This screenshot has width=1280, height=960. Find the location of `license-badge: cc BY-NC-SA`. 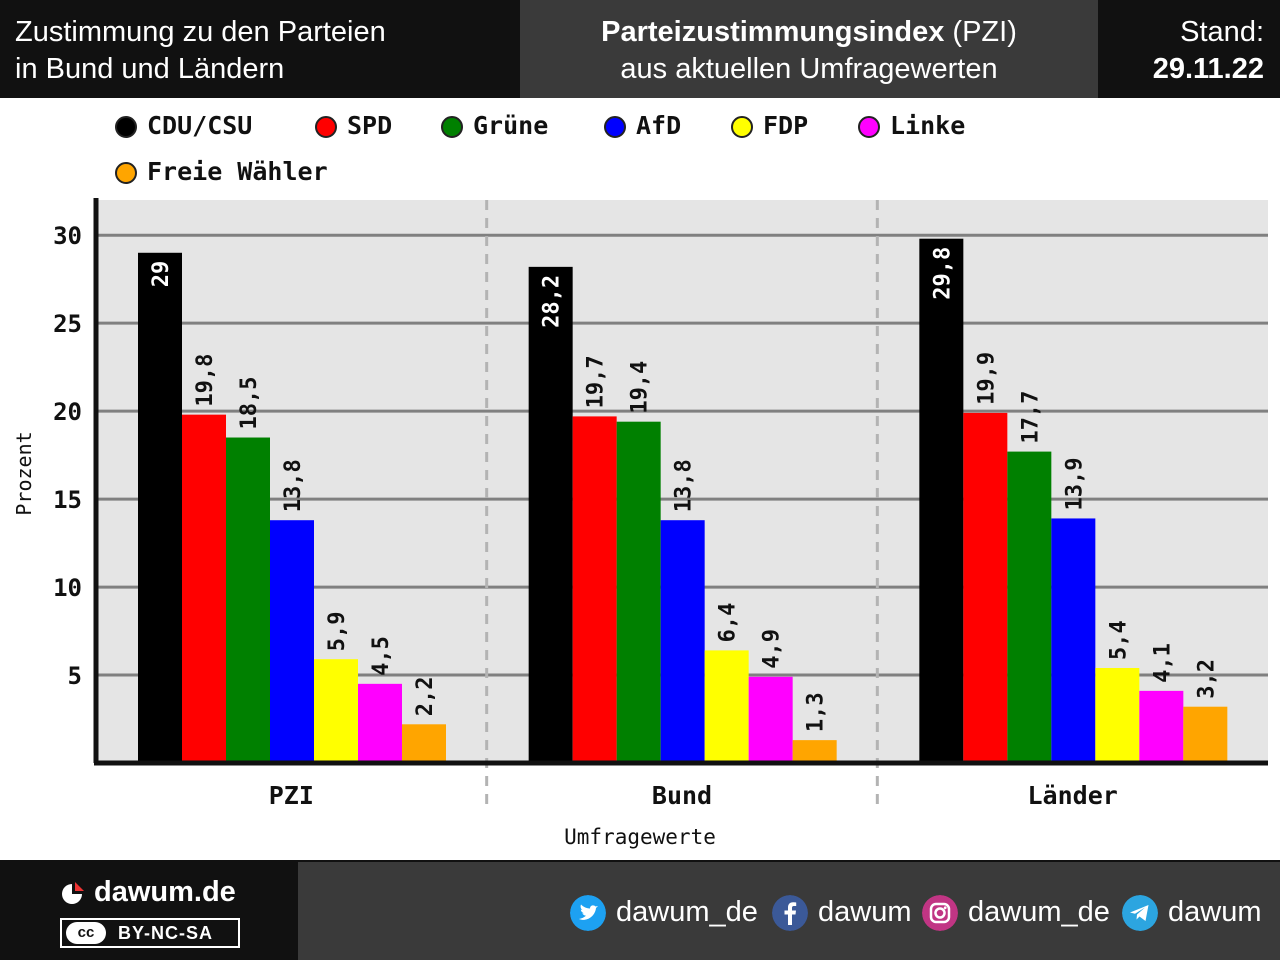

license-badge: cc BY-NC-SA is located at coordinates (150, 933).